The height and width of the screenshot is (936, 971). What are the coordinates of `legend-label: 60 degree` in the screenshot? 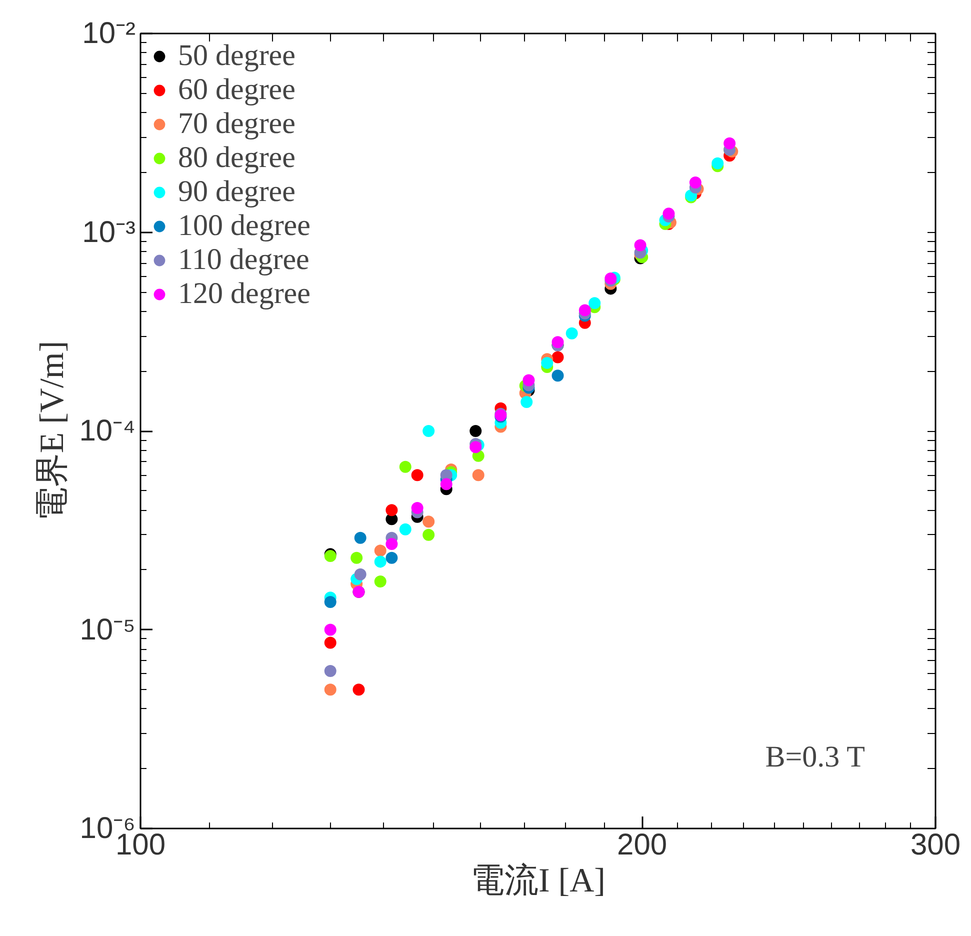 It's located at (237, 90).